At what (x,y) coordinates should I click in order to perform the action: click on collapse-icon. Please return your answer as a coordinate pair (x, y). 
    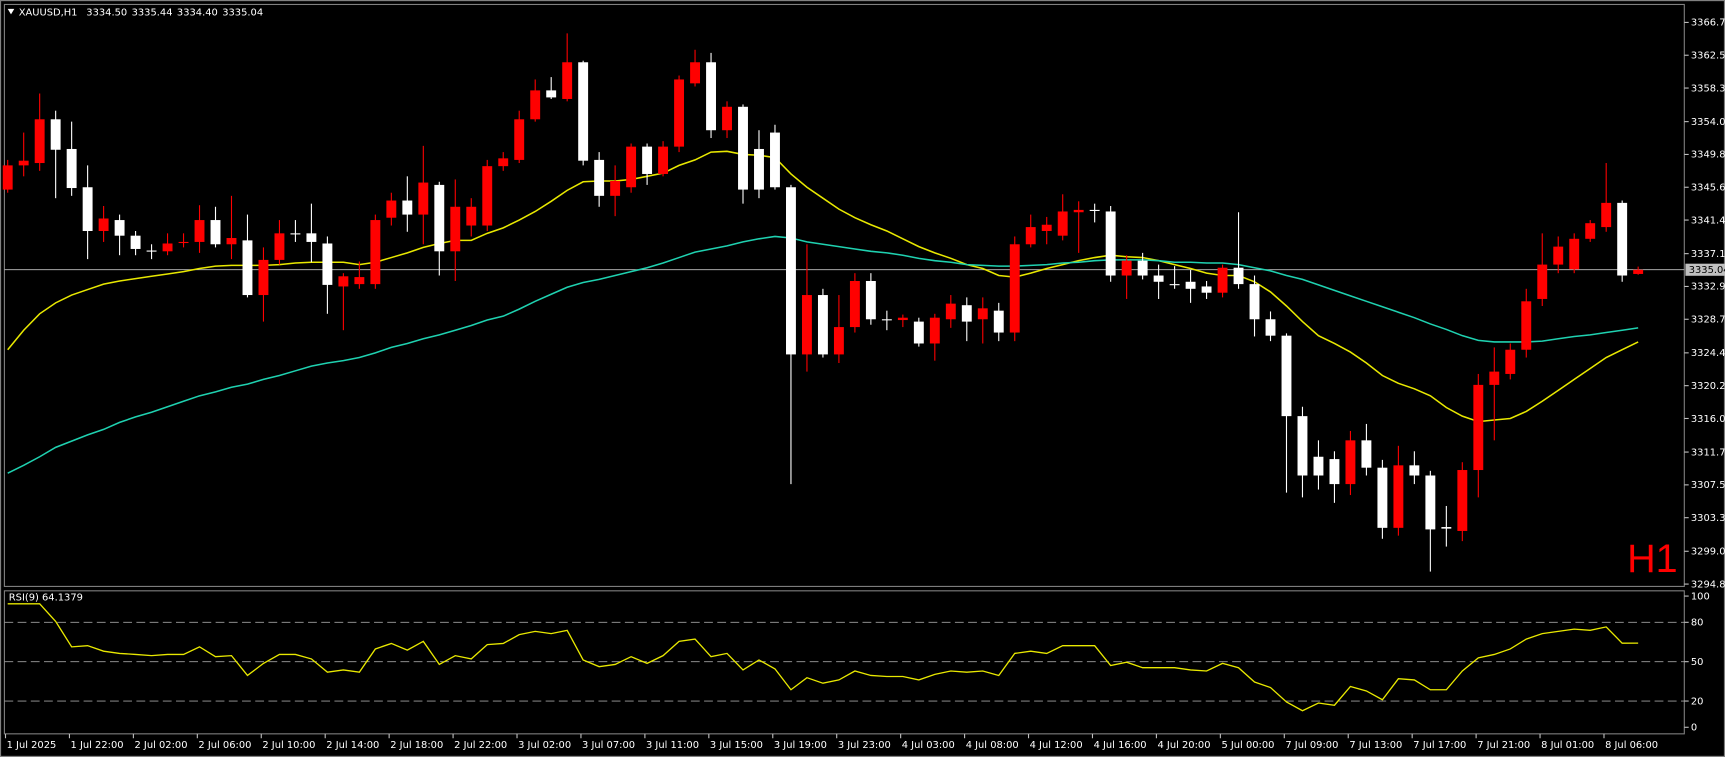
    Looking at the image, I should click on (11, 11).